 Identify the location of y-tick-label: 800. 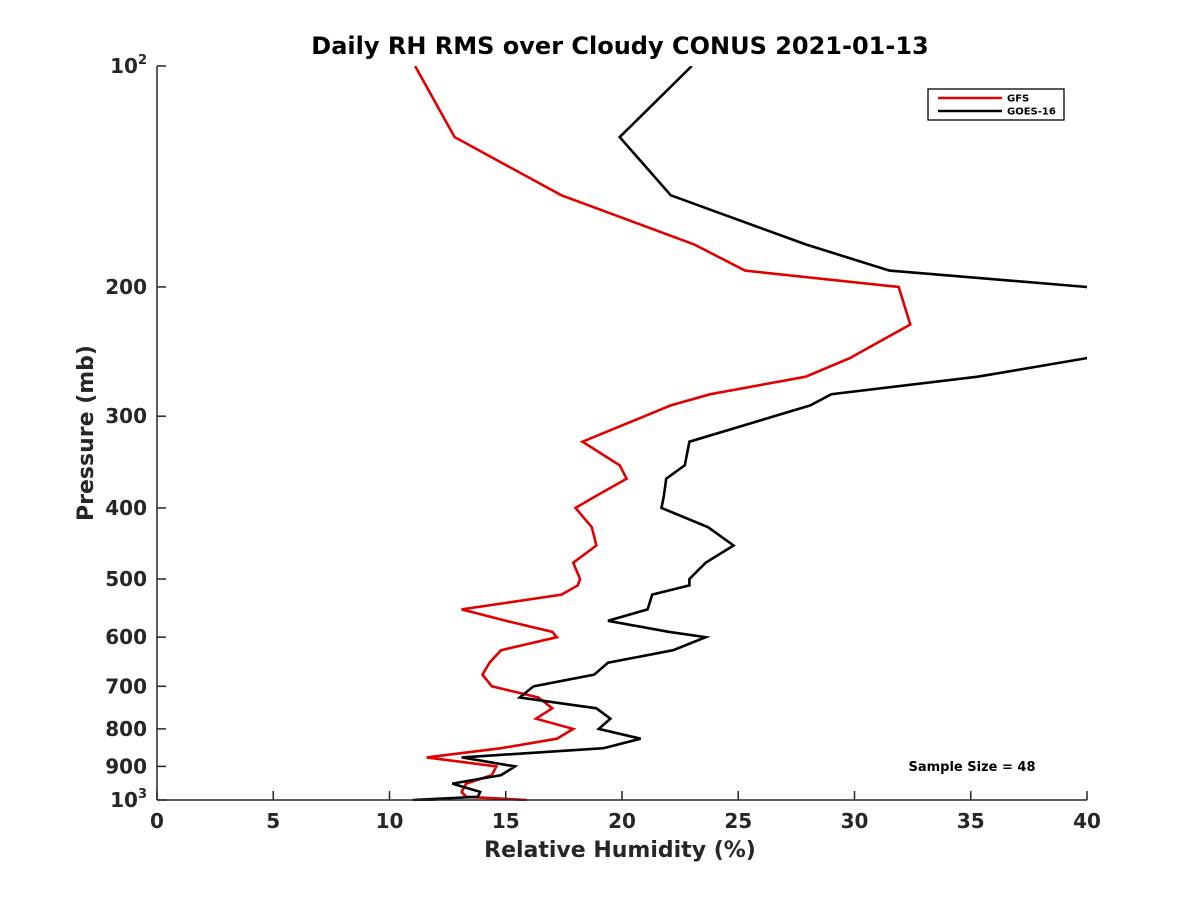
(126, 729).